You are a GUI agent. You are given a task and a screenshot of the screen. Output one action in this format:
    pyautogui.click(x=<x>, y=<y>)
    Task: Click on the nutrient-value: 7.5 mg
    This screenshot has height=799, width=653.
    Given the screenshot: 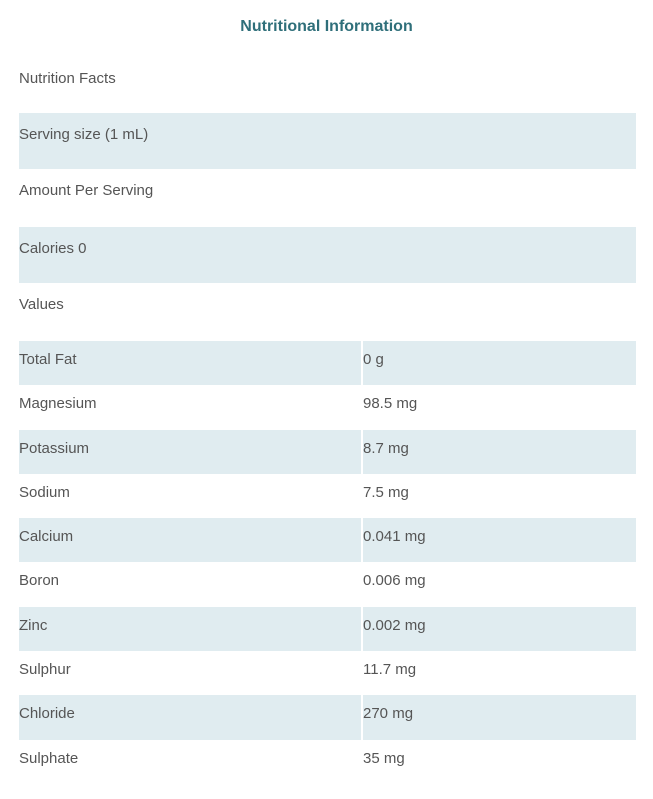 What is the action you would take?
    pyautogui.click(x=498, y=496)
    